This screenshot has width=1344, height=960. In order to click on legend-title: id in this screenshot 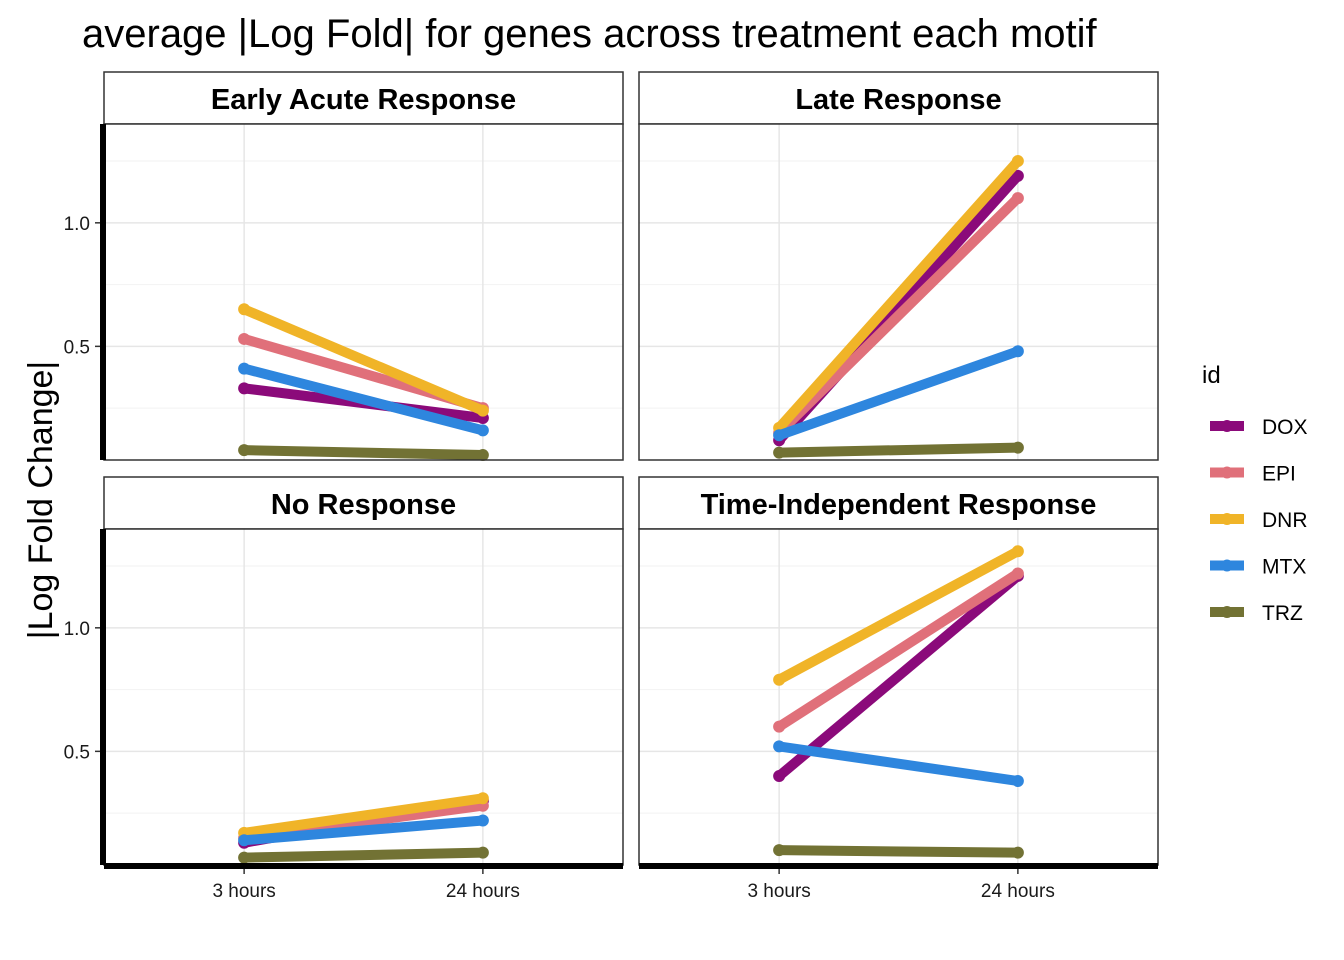, I will do `click(1211, 375)`.